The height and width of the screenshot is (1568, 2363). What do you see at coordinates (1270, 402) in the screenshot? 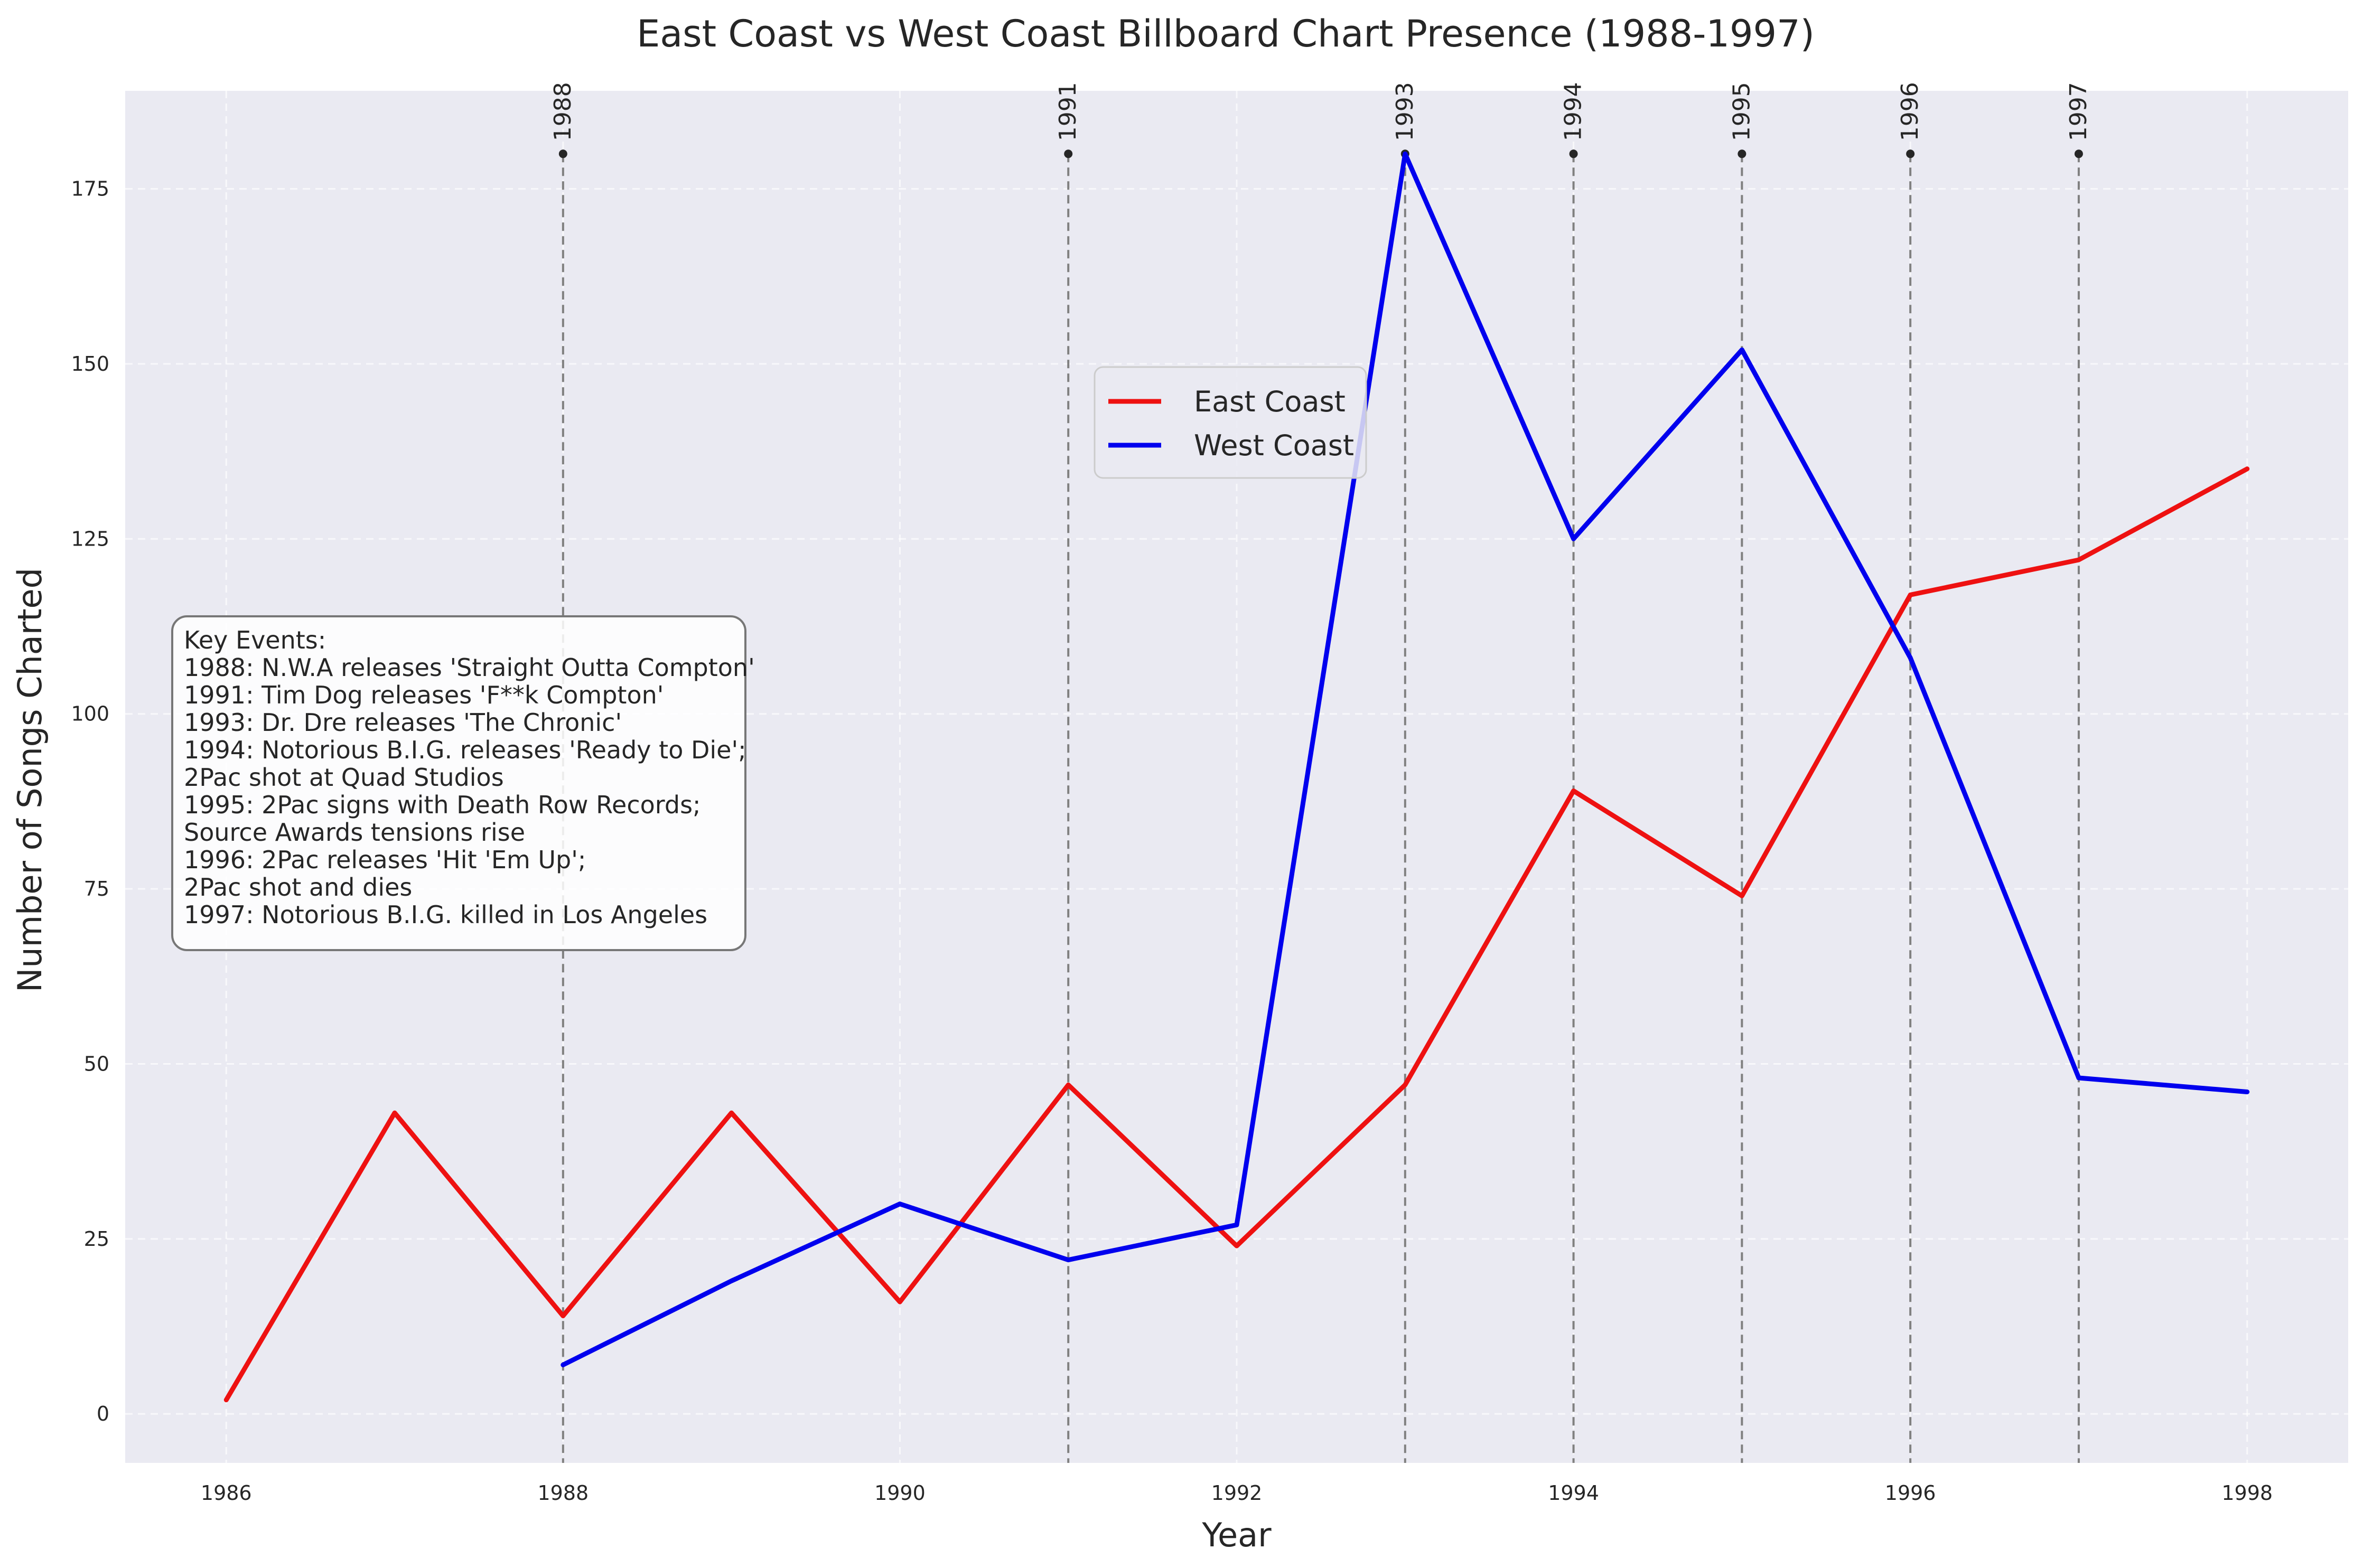
I see `legend-label-east-coast: East Coast` at bounding box center [1270, 402].